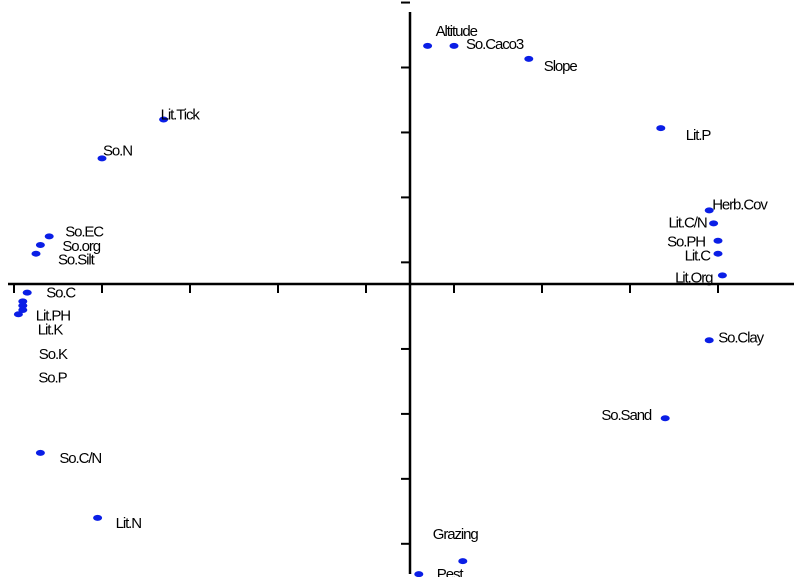 The width and height of the screenshot is (802, 577). What do you see at coordinates (129, 523) in the screenshot?
I see `point-label: Lit.N` at bounding box center [129, 523].